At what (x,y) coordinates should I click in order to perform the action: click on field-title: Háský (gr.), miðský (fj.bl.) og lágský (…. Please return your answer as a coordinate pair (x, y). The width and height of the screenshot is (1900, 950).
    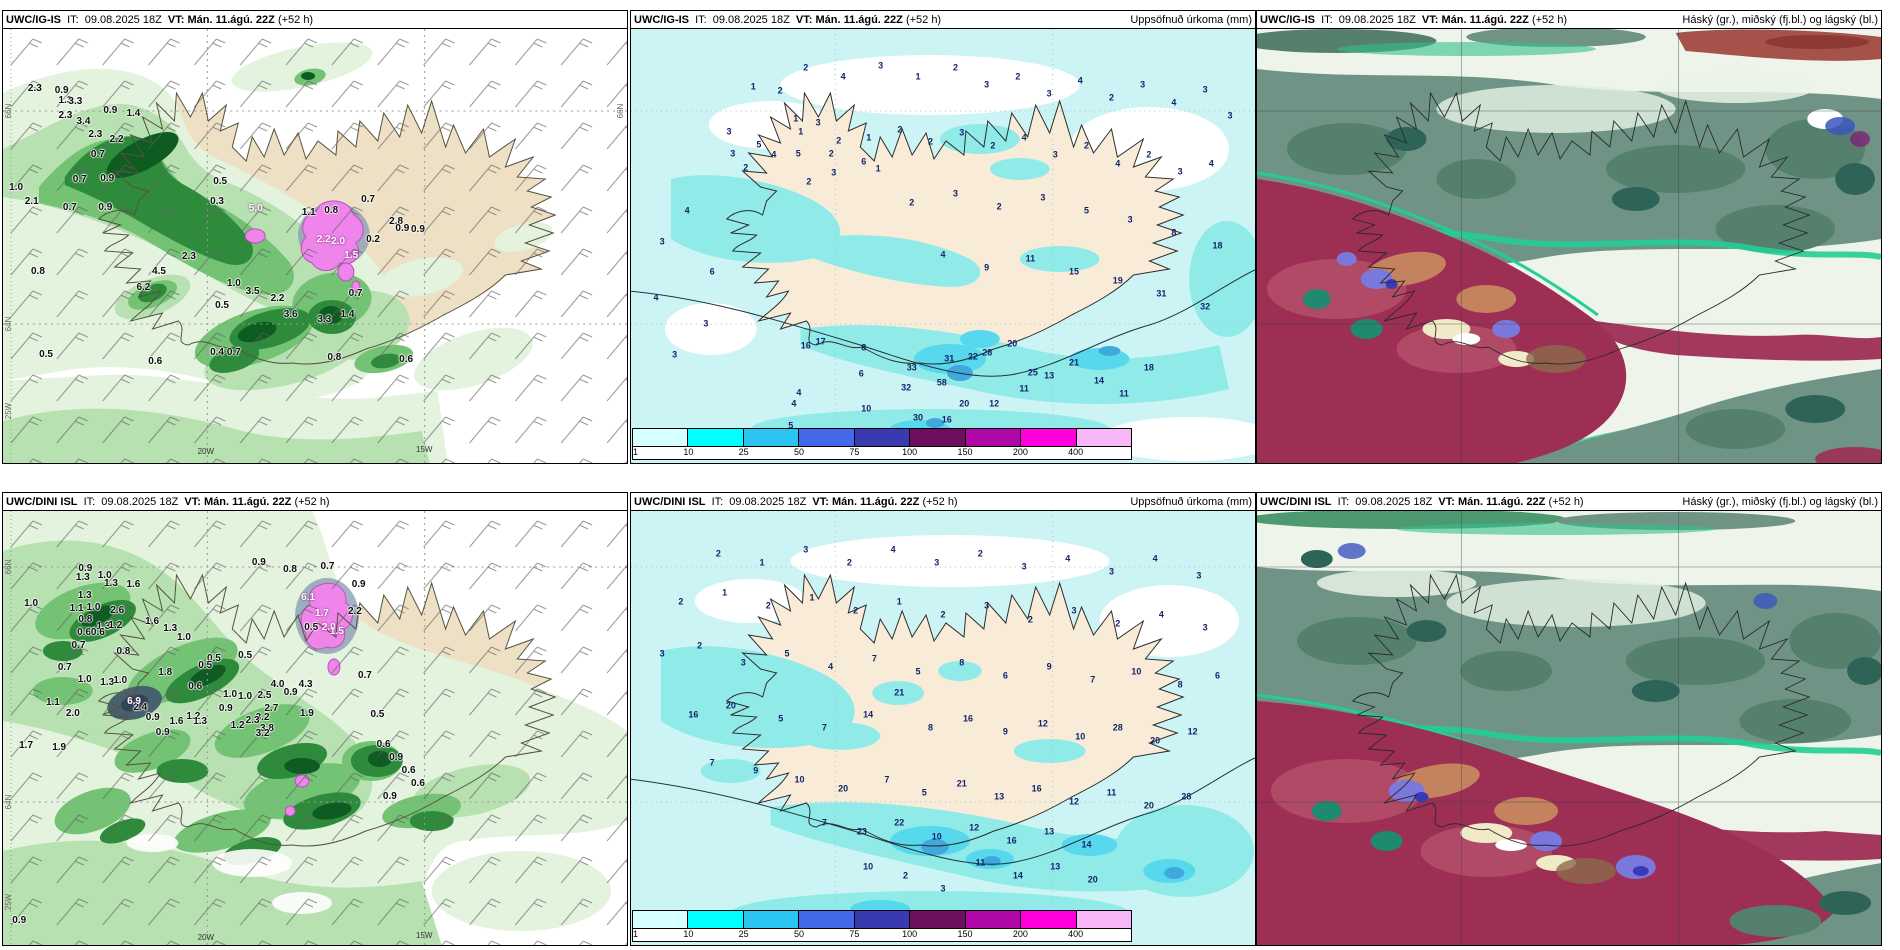
    Looking at the image, I should click on (1780, 501).